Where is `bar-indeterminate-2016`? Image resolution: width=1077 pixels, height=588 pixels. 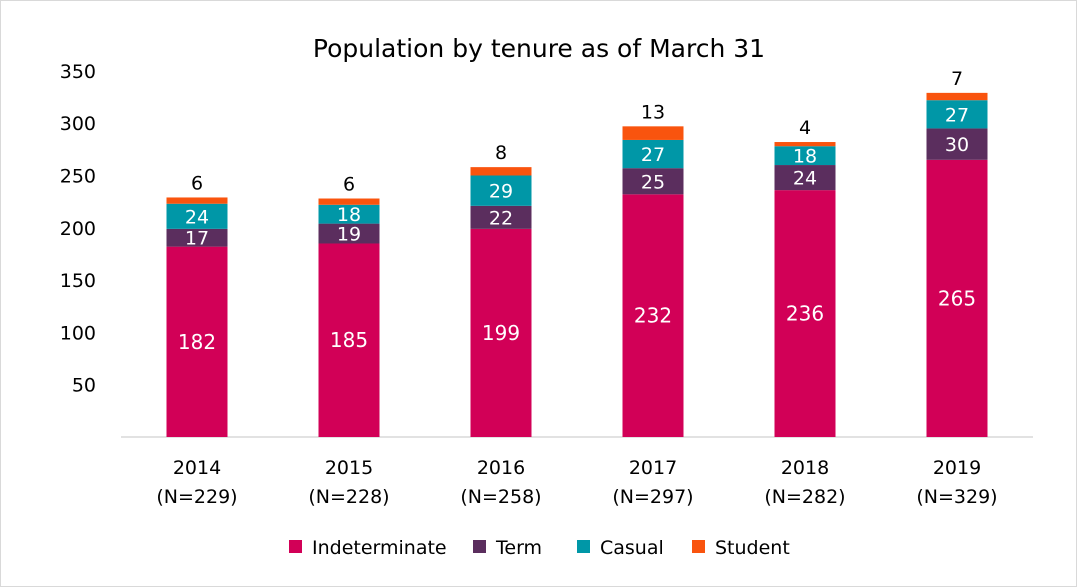 bar-indeterminate-2016 is located at coordinates (501, 332).